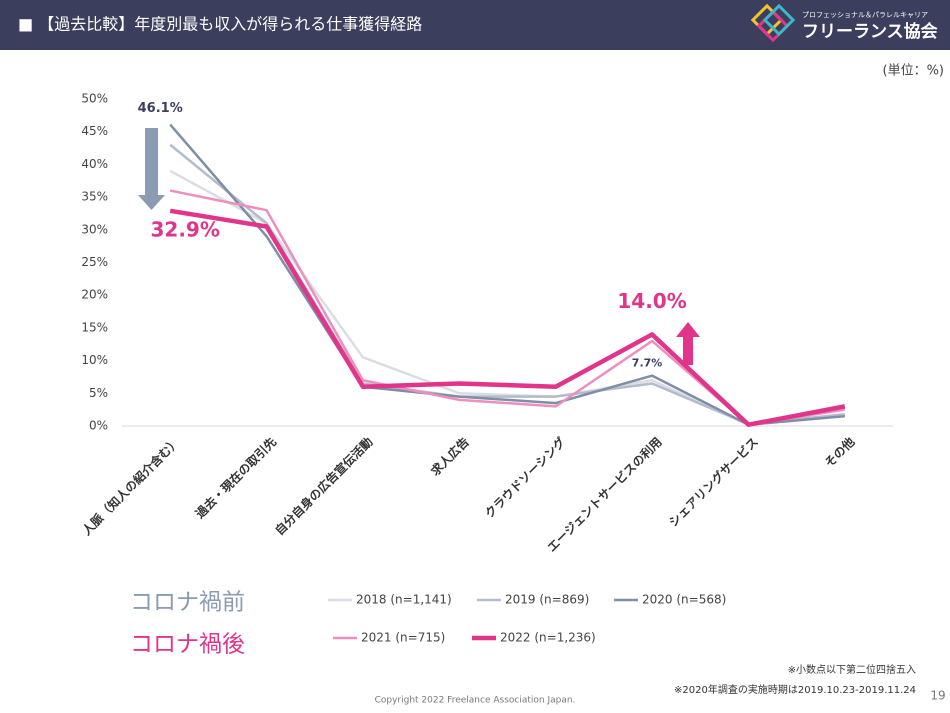  I want to click on x-tick-label: 自分自身の広告宣伝活動, so click(324, 486).